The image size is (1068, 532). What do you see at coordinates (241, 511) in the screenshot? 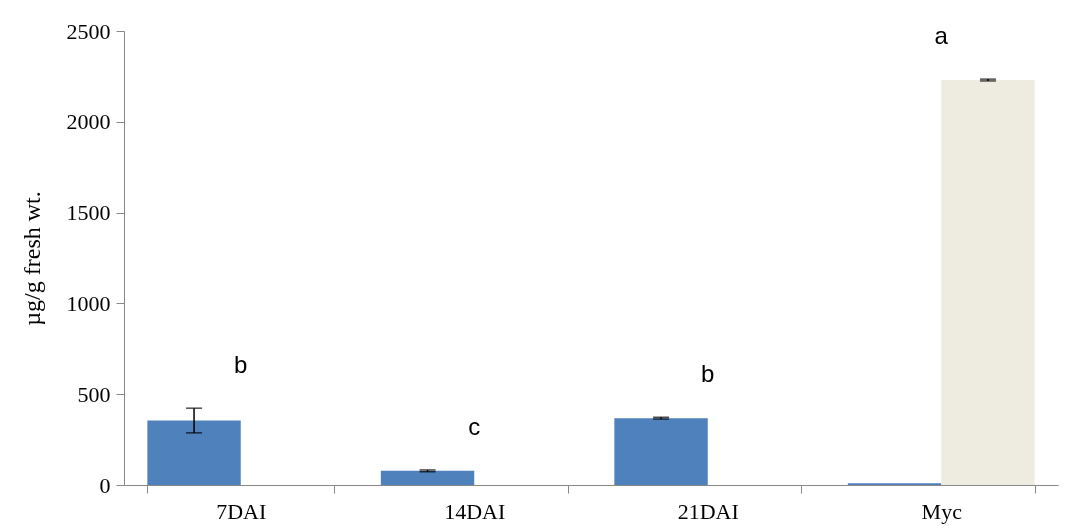
I see `x-tick-label: 7DAI` at bounding box center [241, 511].